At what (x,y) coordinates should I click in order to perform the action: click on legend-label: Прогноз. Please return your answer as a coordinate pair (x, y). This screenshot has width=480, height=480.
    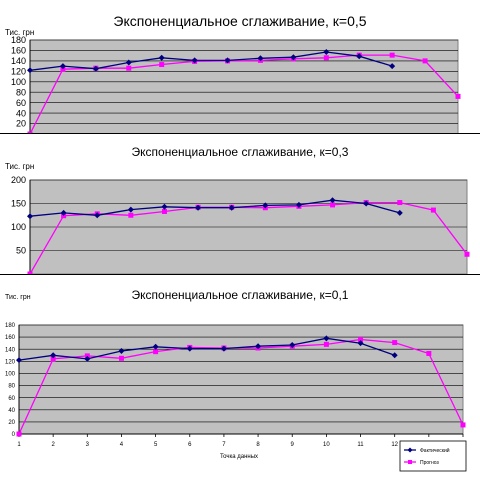
    Looking at the image, I should click on (429, 463).